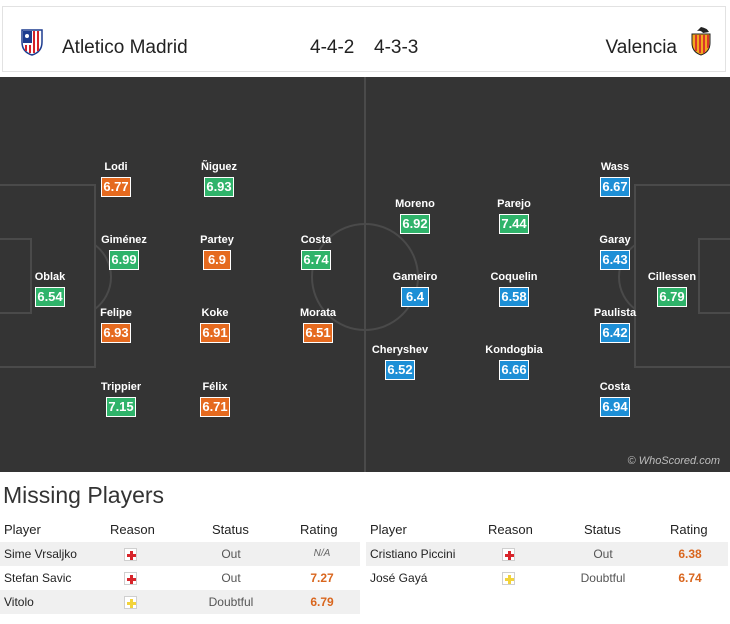 The height and width of the screenshot is (624, 730). Describe the element at coordinates (400, 350) in the screenshot. I see `player-name: Cheryshev` at that location.